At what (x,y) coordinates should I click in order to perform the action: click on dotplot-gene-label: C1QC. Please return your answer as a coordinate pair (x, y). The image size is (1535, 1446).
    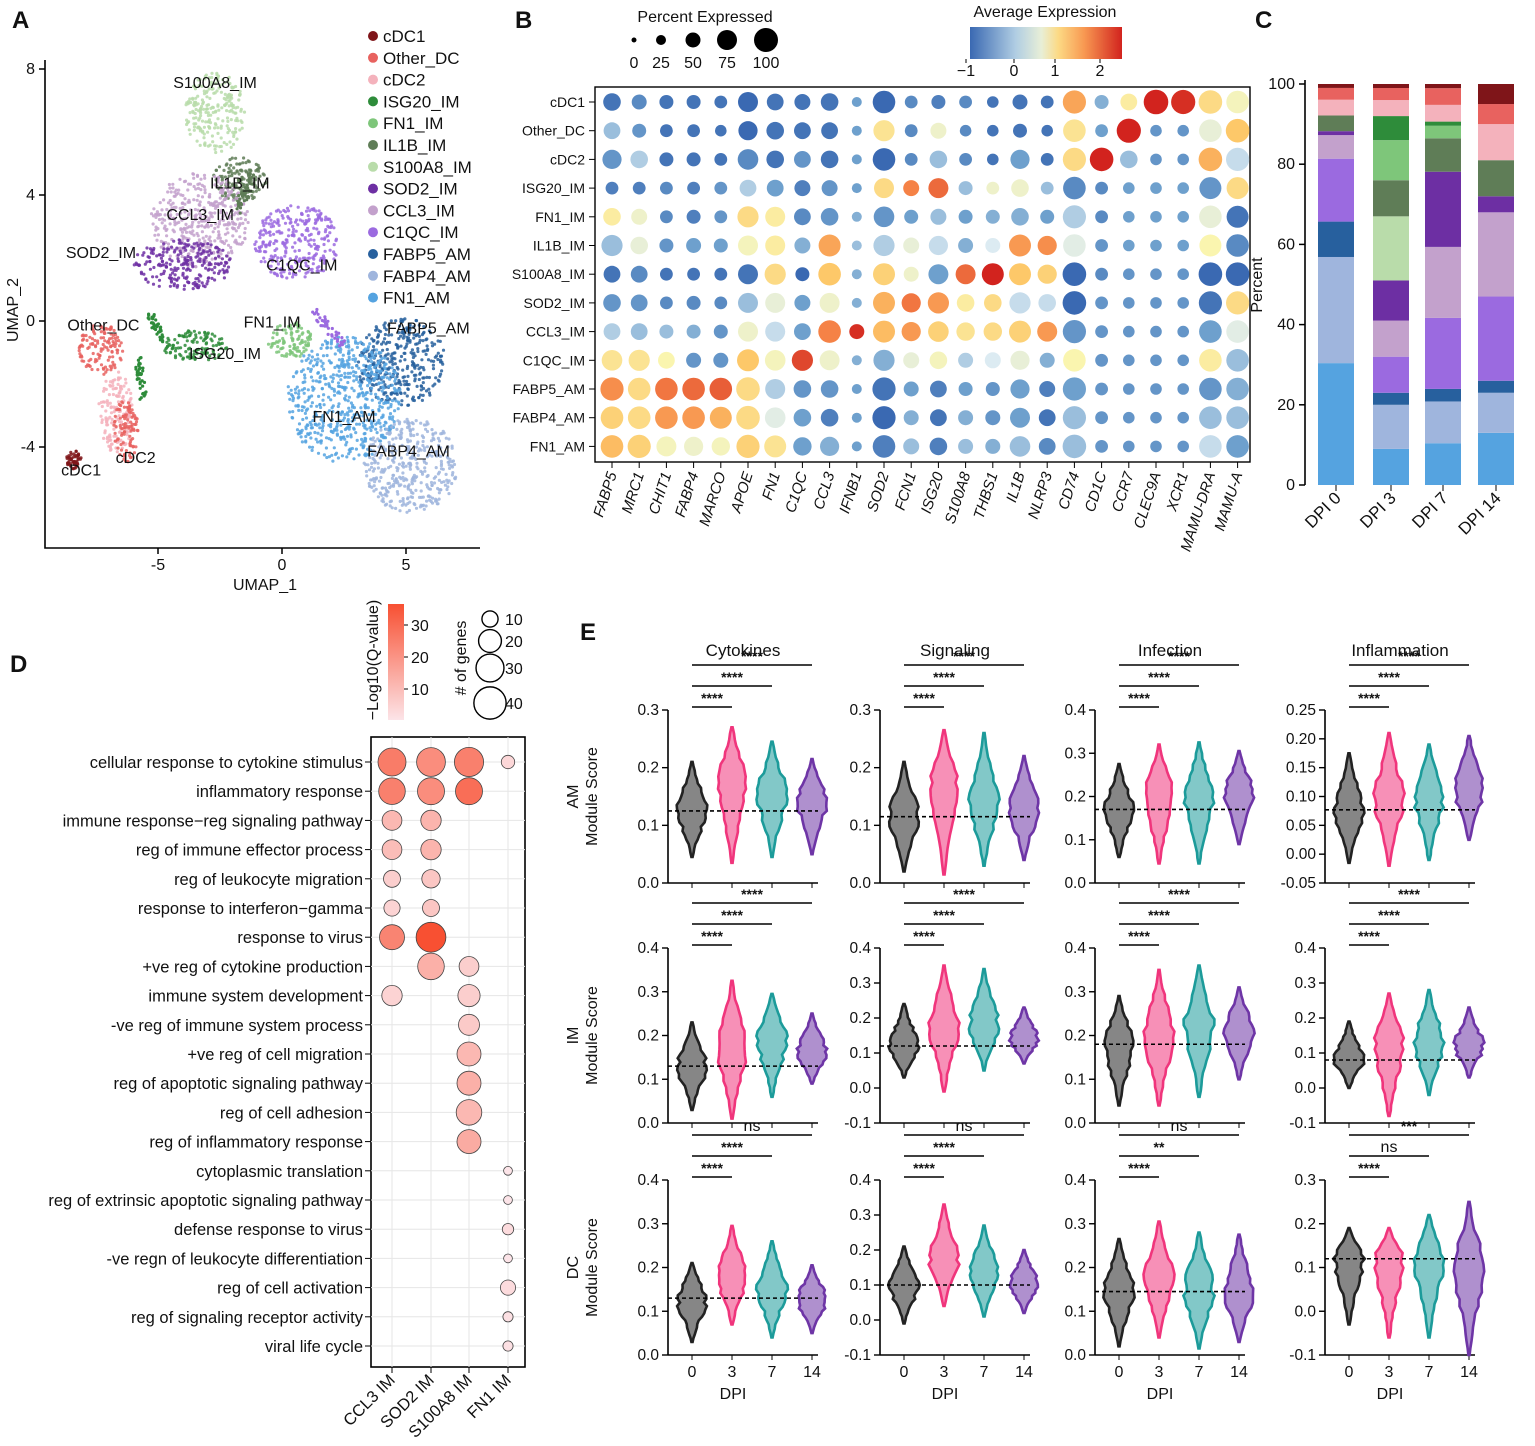
    Looking at the image, I should click on (796, 492).